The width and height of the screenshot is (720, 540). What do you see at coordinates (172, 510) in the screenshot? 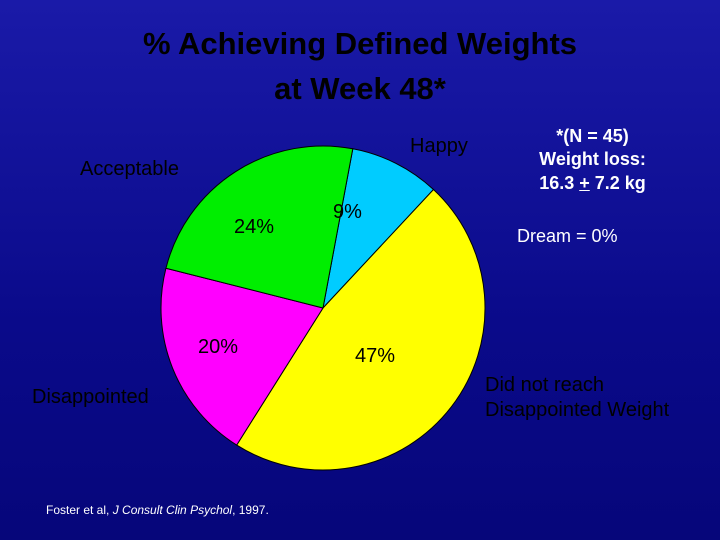
I see `source-text: J Consult Clin Psychol` at bounding box center [172, 510].